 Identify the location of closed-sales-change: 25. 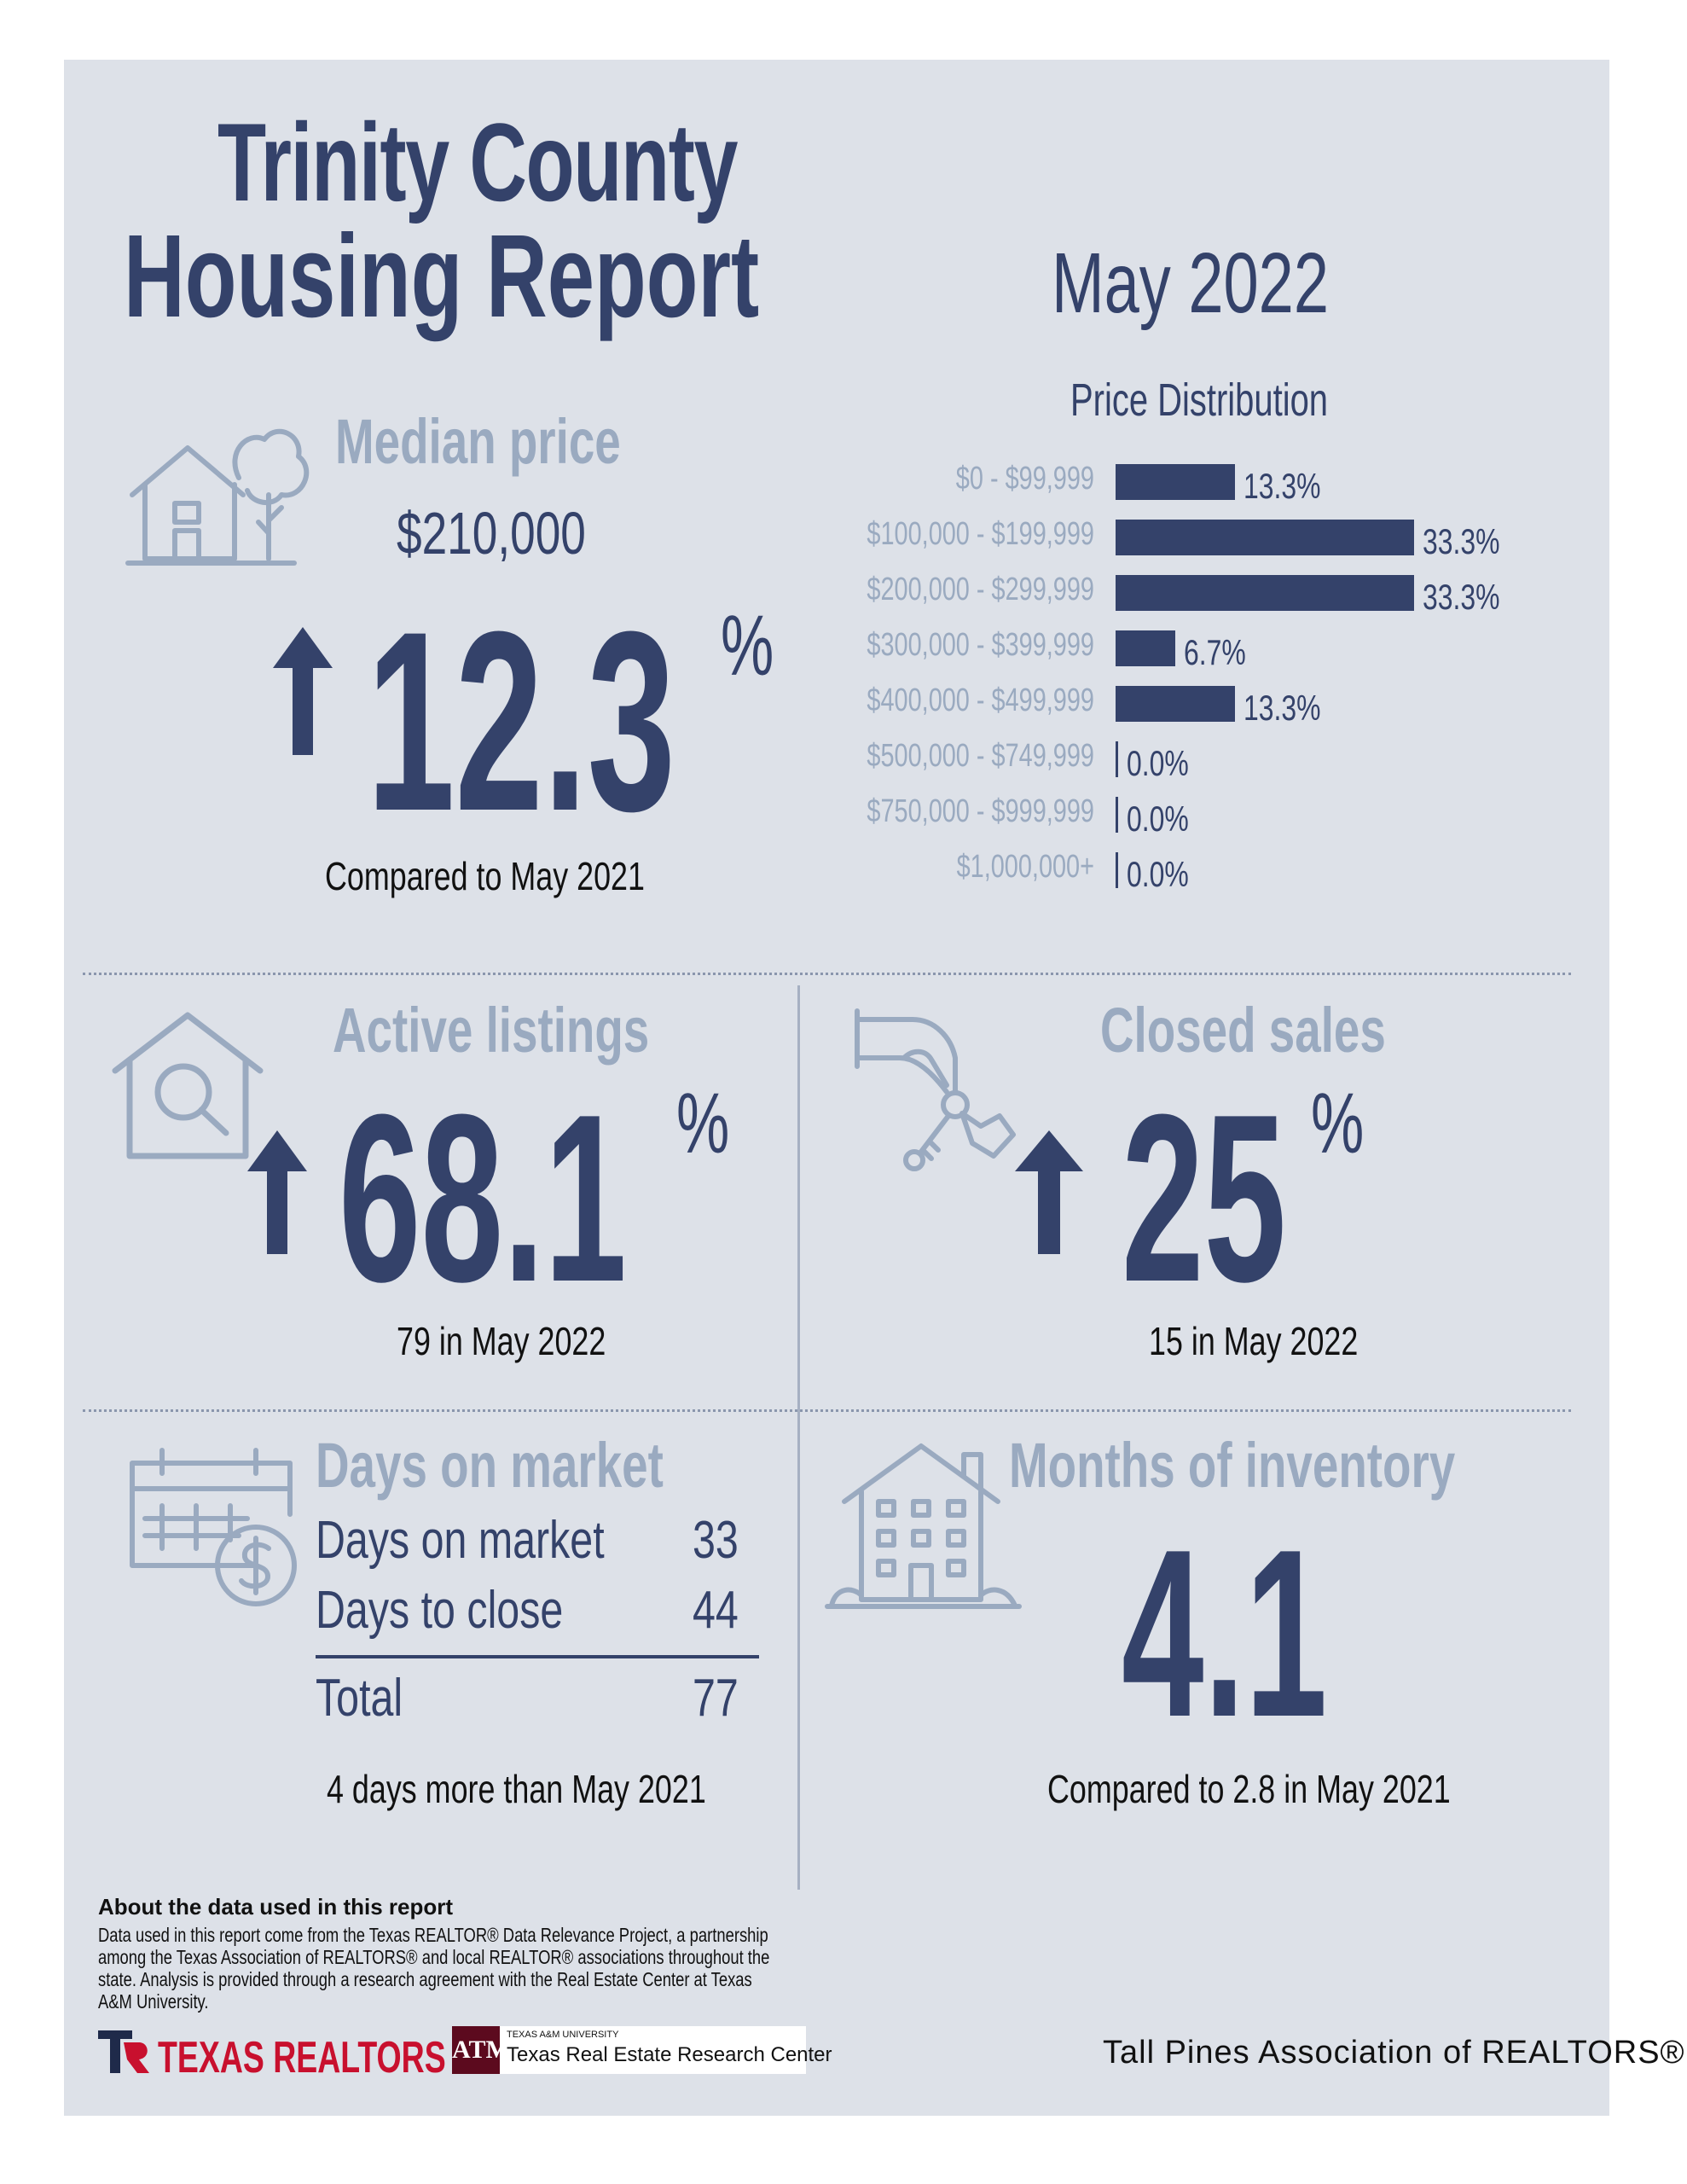
(1205, 1199).